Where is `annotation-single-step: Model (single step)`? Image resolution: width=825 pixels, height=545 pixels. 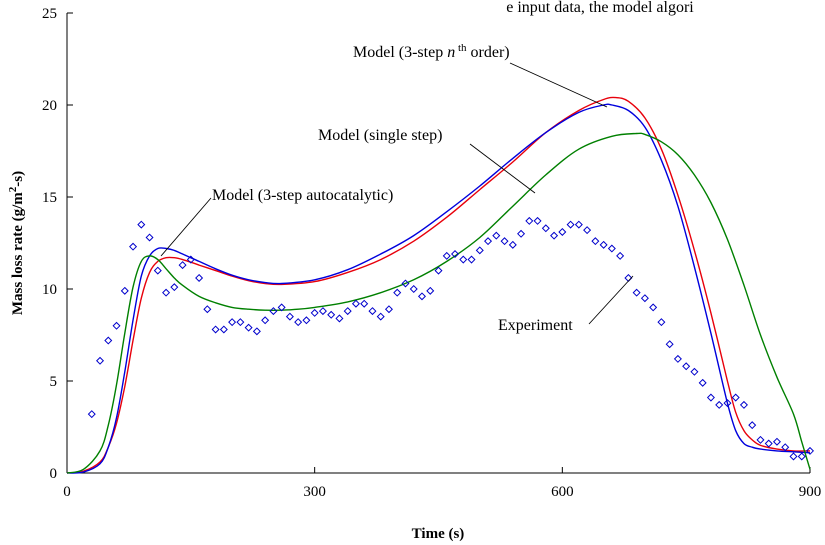 annotation-single-step: Model (single step) is located at coordinates (380, 135).